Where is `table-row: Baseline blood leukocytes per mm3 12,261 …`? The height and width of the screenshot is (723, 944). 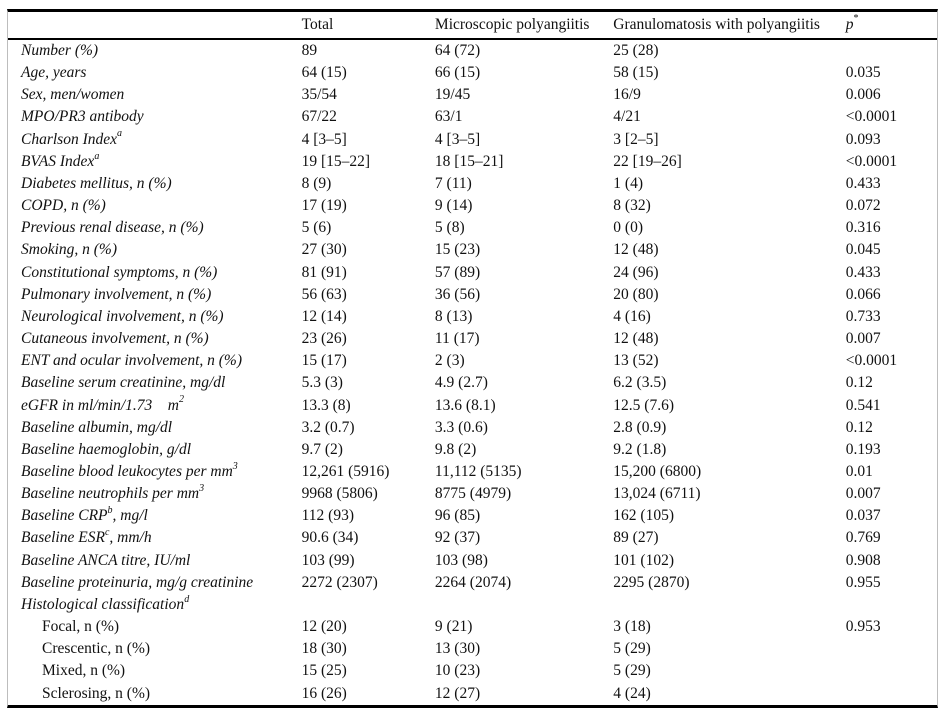 table-row: Baseline blood leukocytes per mm3 12,261 … is located at coordinates (472, 472).